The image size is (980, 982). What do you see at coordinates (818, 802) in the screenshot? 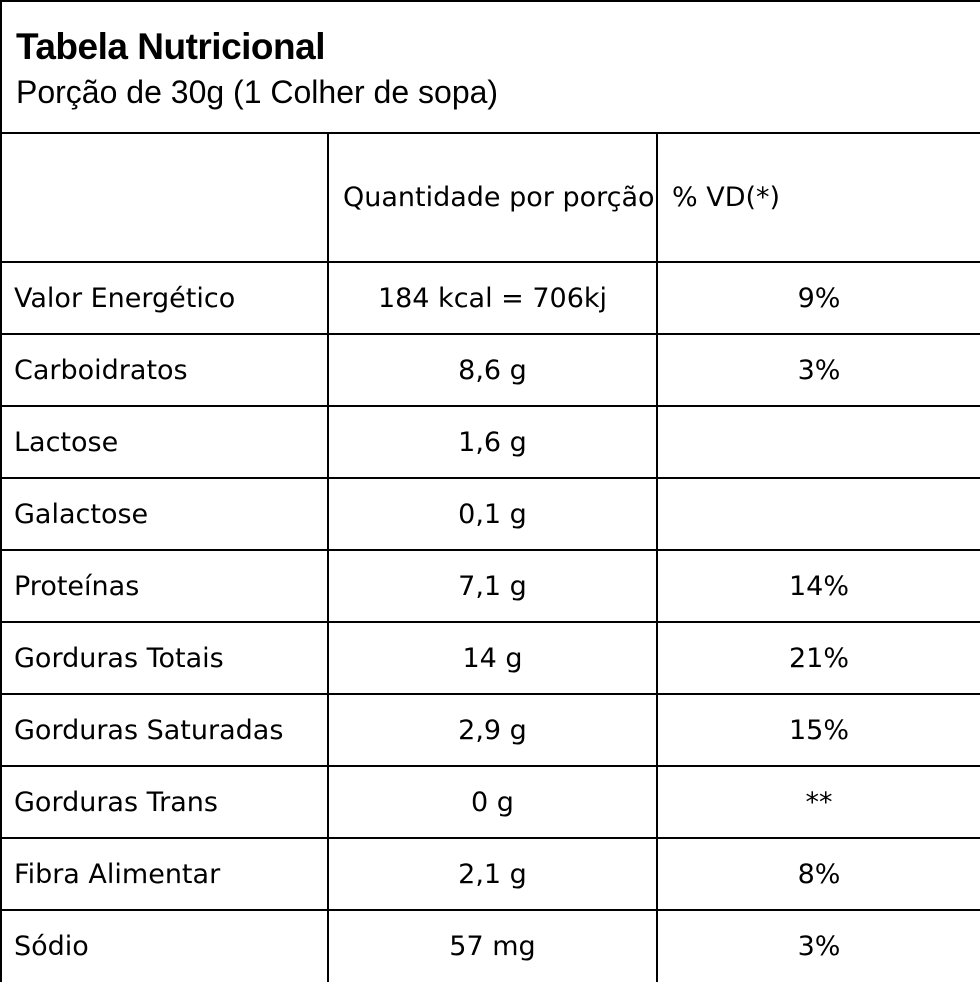
I see `nutrient-dv: **` at bounding box center [818, 802].